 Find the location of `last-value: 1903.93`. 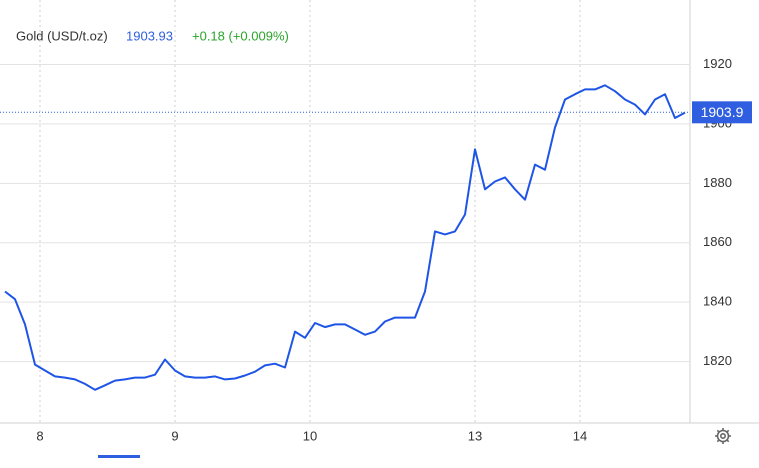

last-value: 1903.93 is located at coordinates (149, 35).